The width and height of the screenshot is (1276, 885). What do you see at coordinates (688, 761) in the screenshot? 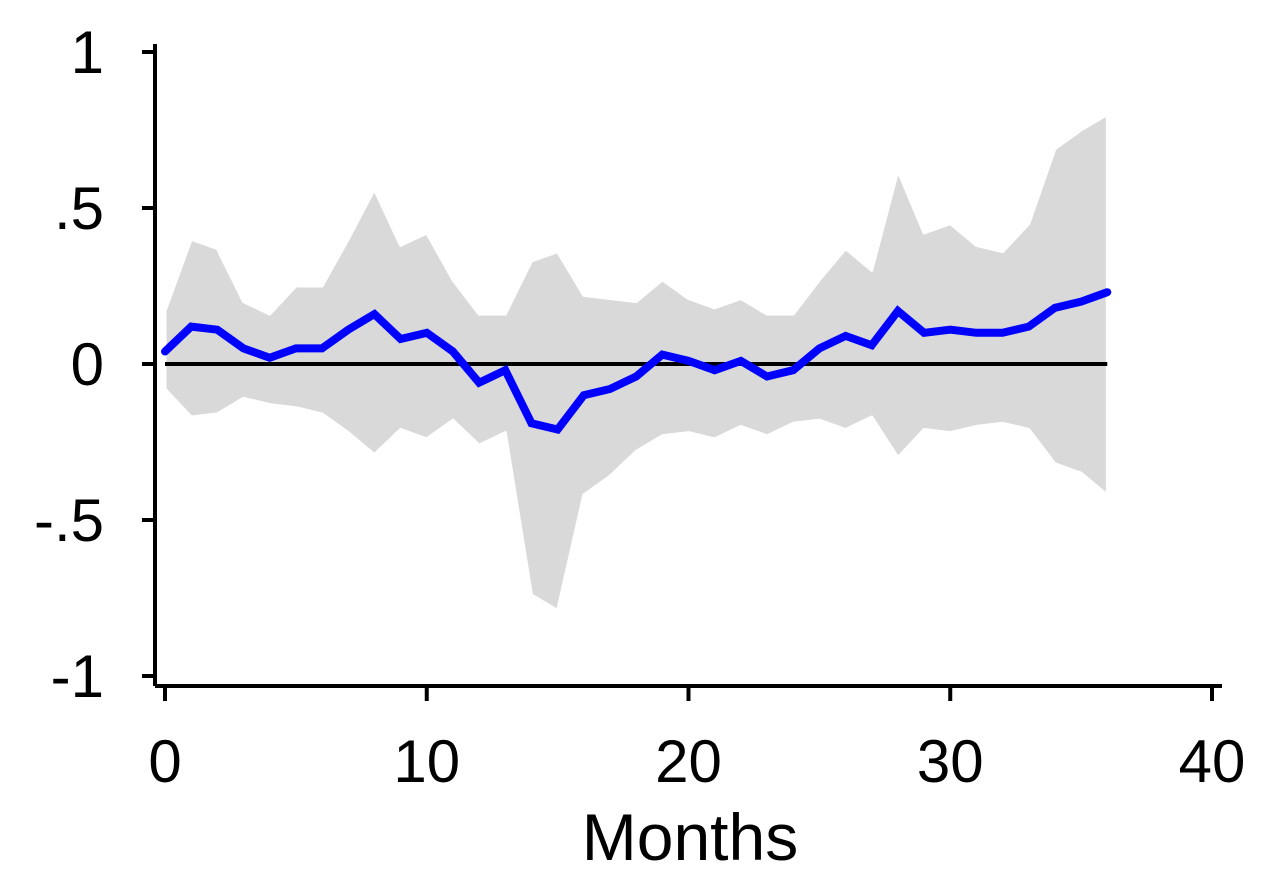
I see `x-tick-label: 20` at bounding box center [688, 761].